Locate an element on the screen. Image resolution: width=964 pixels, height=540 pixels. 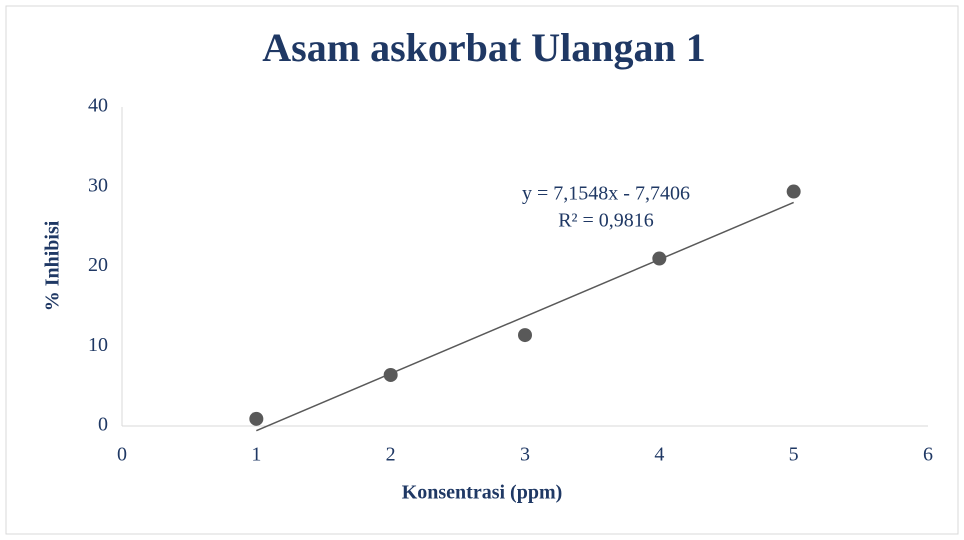
x-tick-label: 0 is located at coordinates (122, 455).